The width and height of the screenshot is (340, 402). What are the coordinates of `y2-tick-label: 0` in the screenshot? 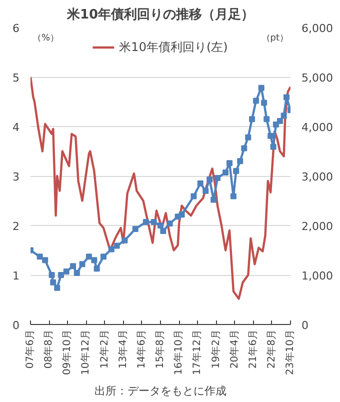 It's located at (305, 325).